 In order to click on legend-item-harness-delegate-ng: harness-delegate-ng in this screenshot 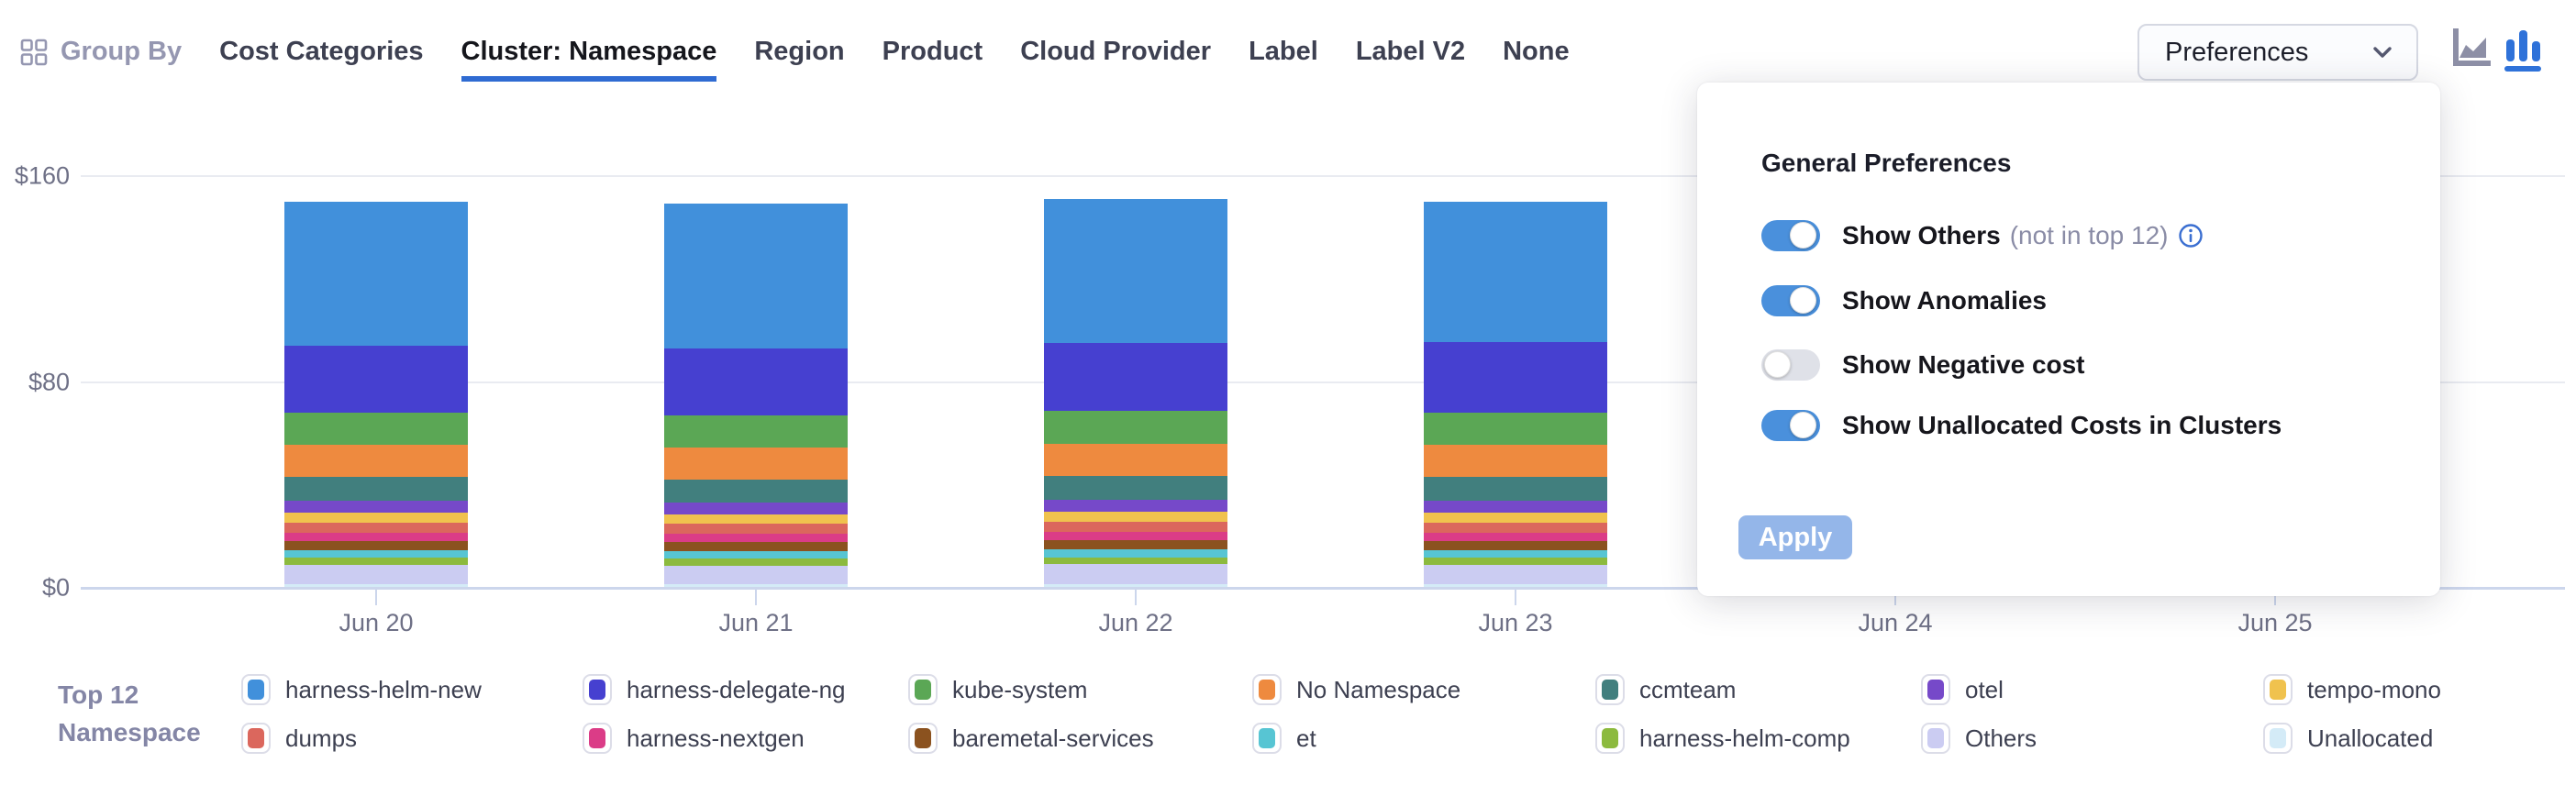, I will do `click(714, 689)`.